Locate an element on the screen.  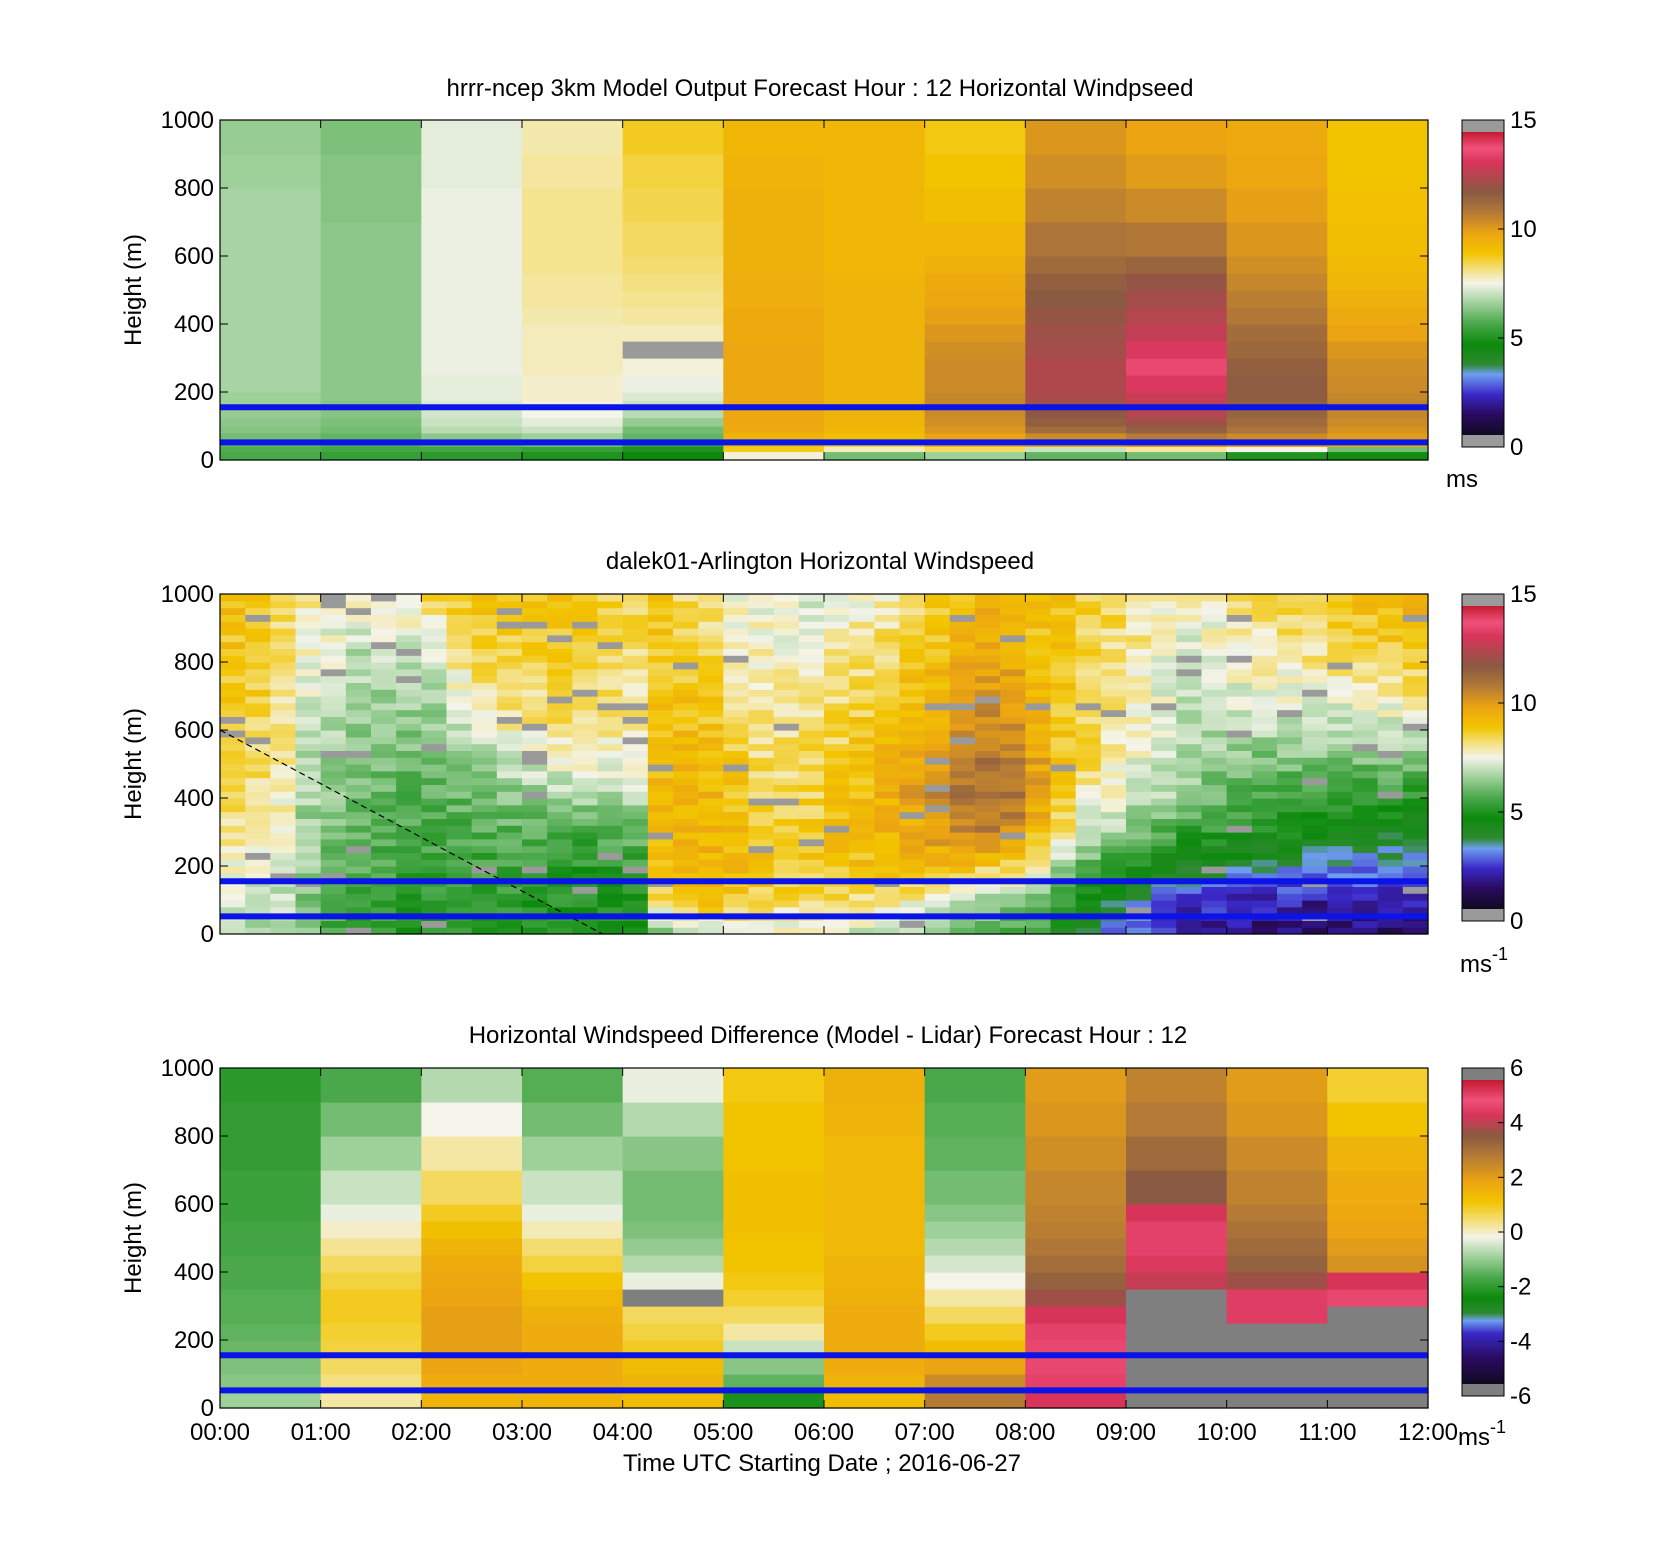
y-tick-label: 1000 is located at coordinates (187, 594).